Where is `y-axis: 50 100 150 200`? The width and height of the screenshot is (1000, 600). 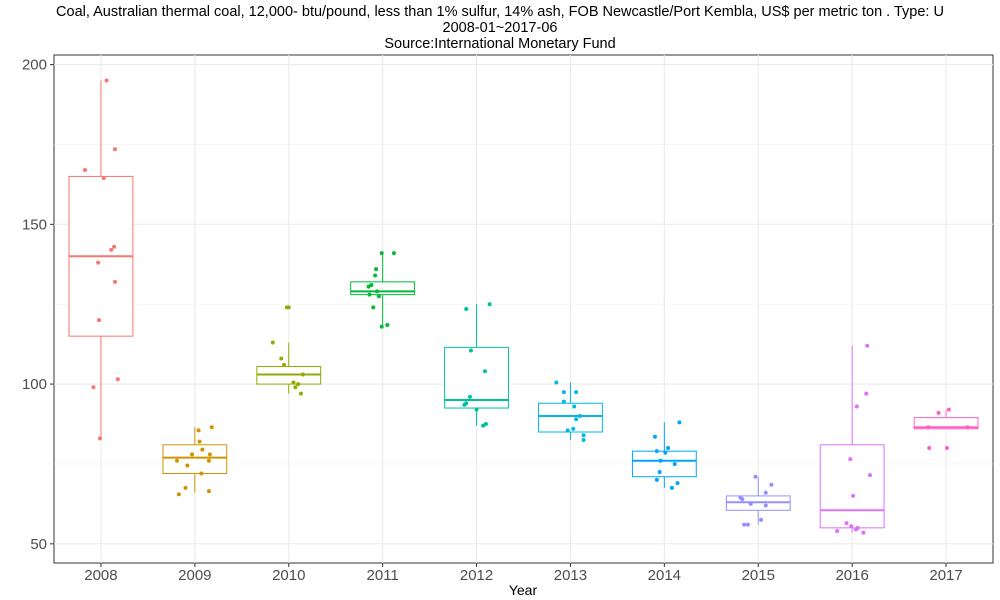 y-axis: 50 100 150 200 is located at coordinates (38, 305).